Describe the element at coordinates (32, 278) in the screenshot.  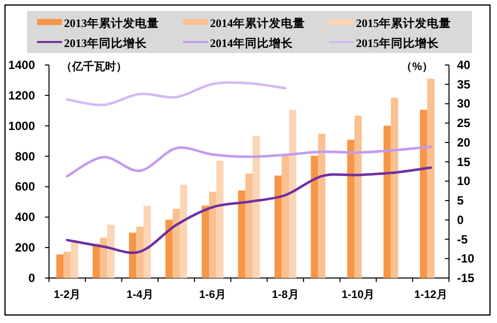
I see `y-tick-label: 0` at that location.